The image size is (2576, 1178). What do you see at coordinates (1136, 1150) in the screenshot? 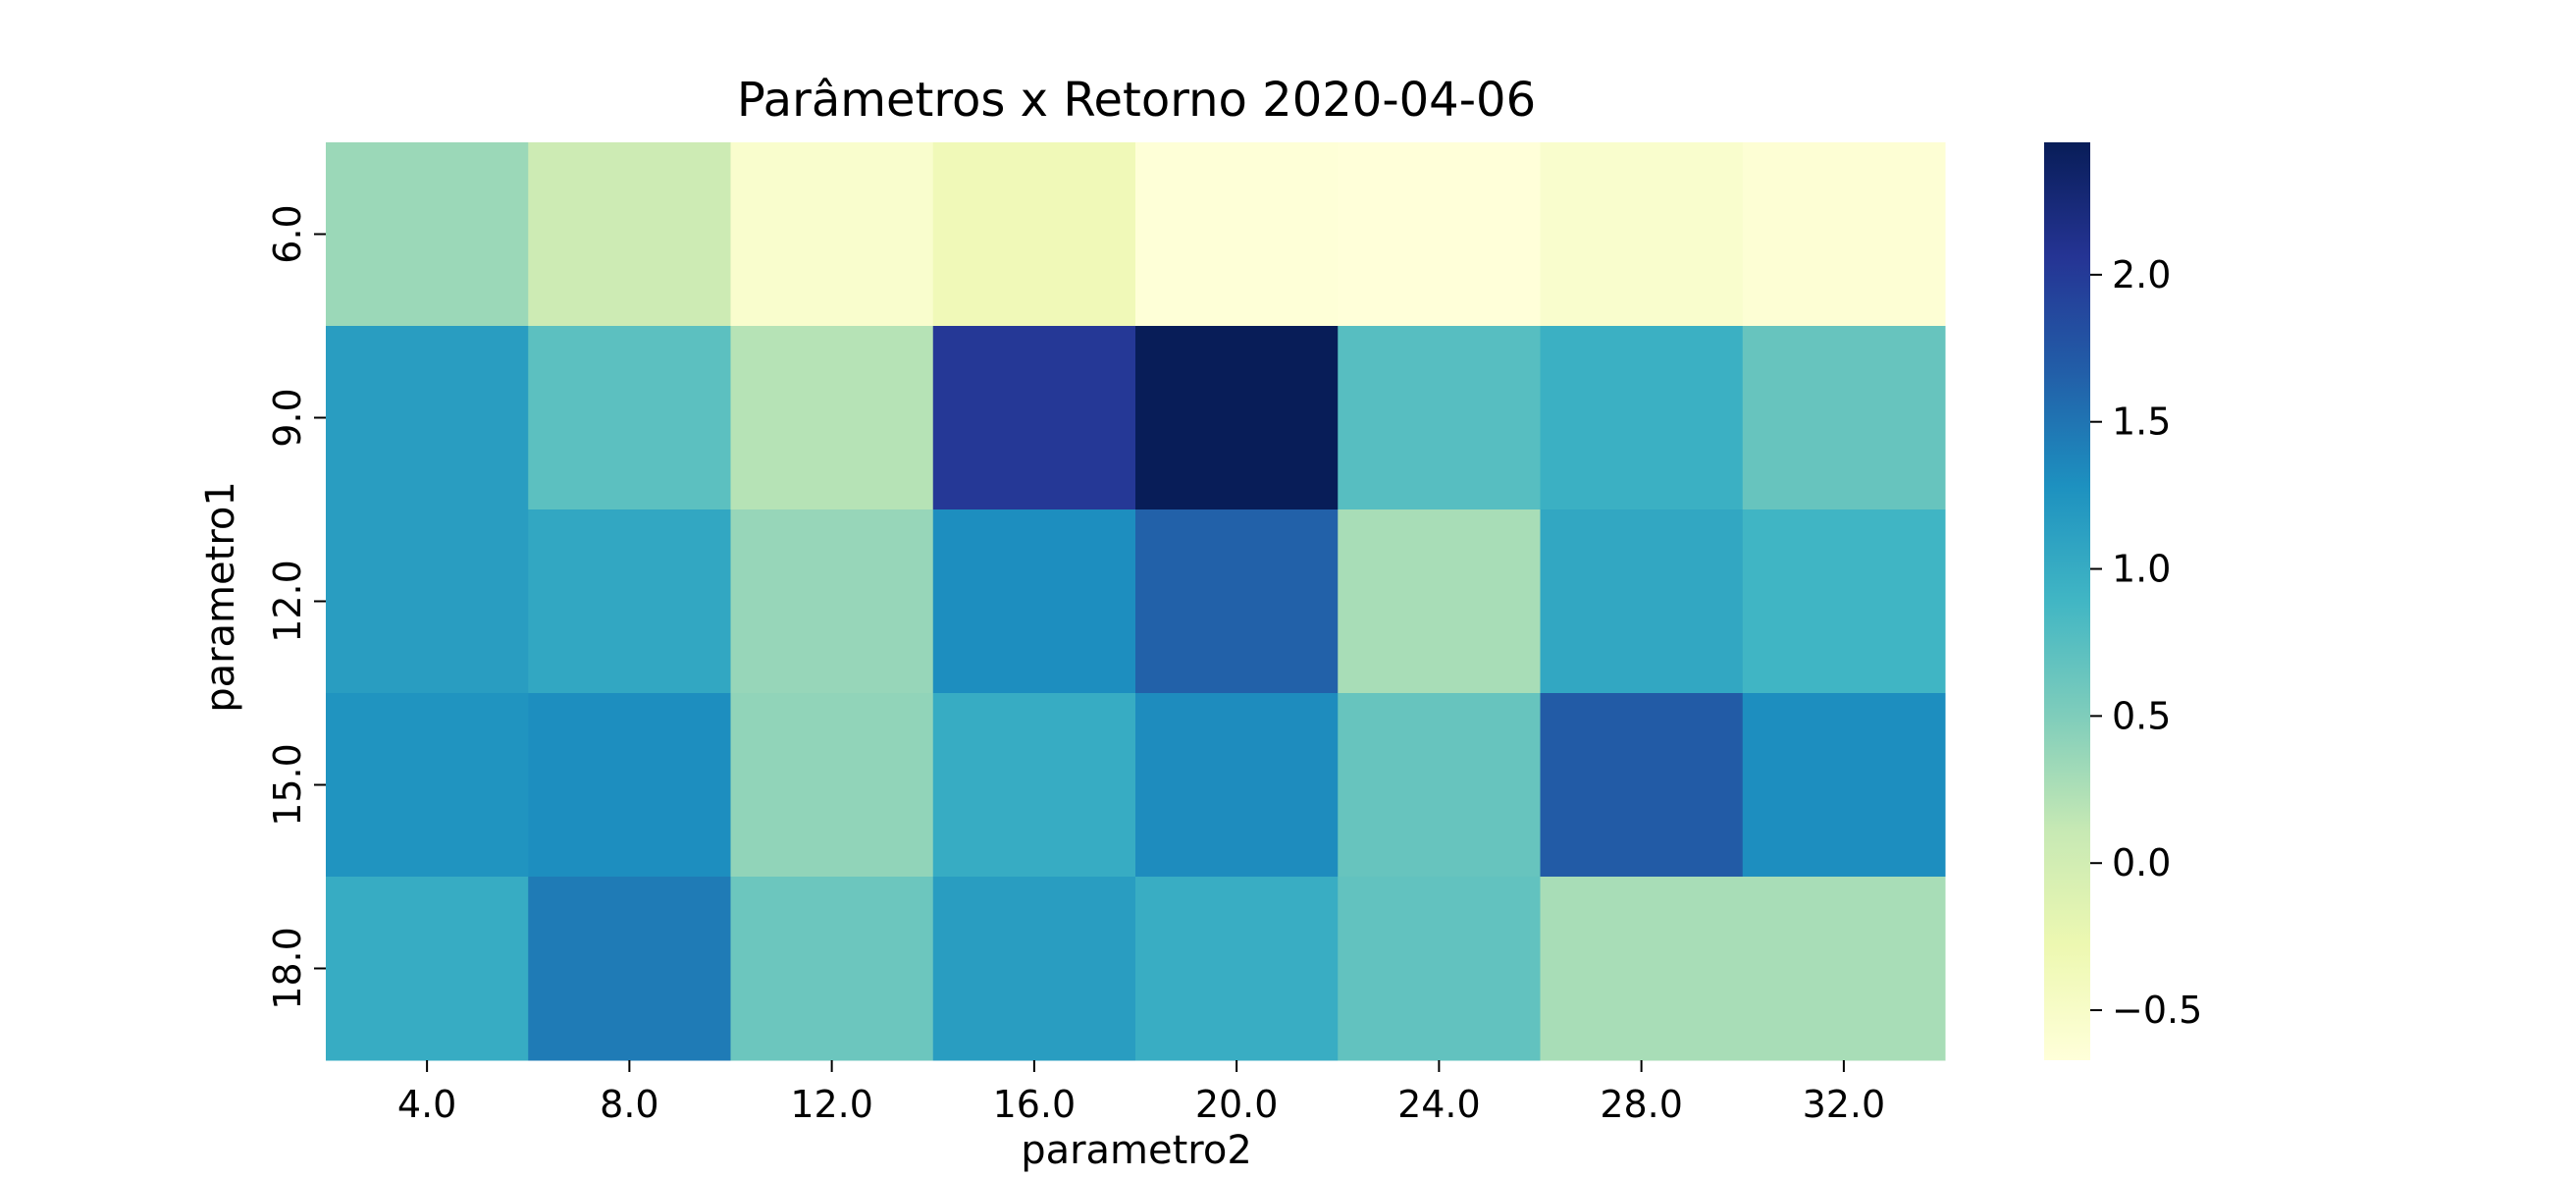
I see `x-axis-label: parametro2` at bounding box center [1136, 1150].